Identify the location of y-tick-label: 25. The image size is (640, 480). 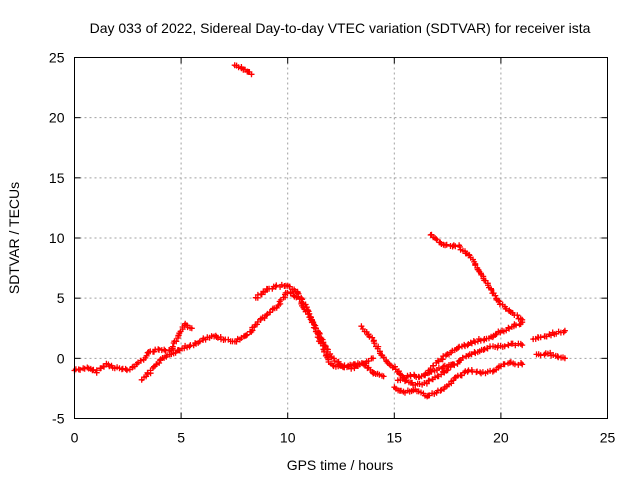
(57, 58).